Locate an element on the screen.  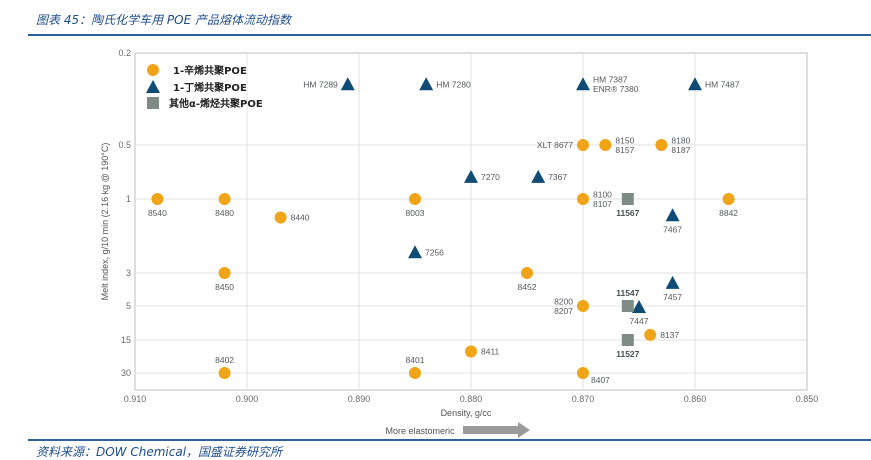
point-label-line: 7256 is located at coordinates (434, 252).